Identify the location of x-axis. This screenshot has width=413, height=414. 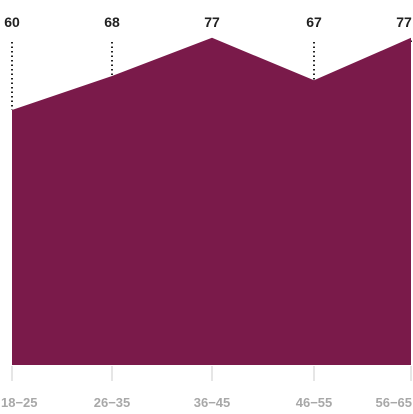
(211, 373).